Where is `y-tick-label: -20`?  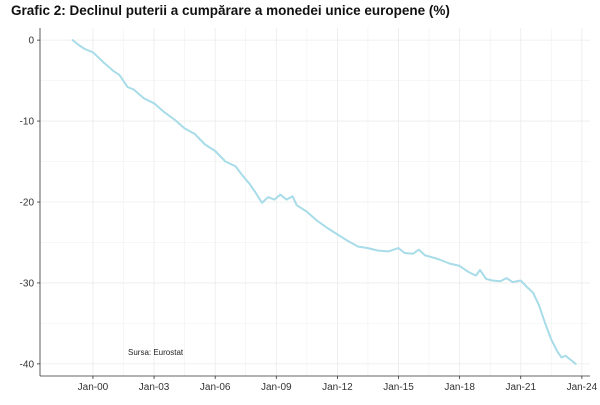
y-tick-label: -20 is located at coordinates (27, 203).